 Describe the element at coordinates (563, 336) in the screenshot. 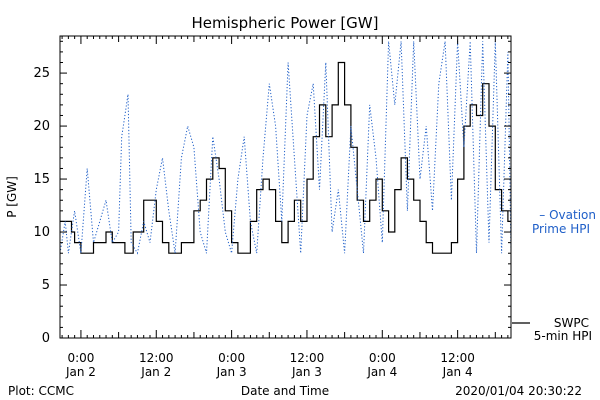

I see `legend-swpc-label: 5-min HPI` at that location.